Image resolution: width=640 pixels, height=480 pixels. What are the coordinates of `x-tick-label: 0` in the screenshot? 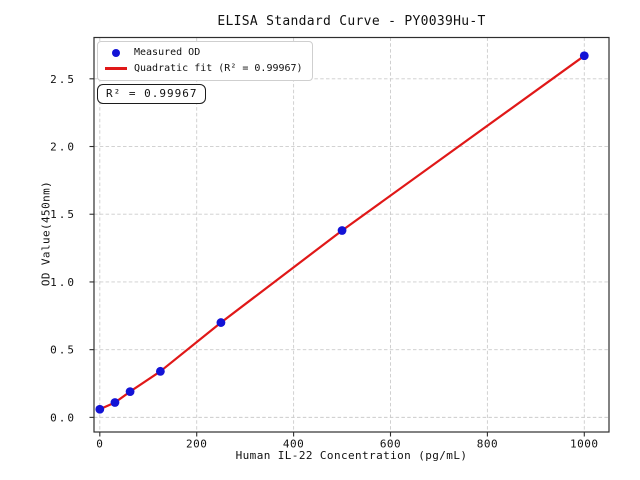 It's located at (99, 444).